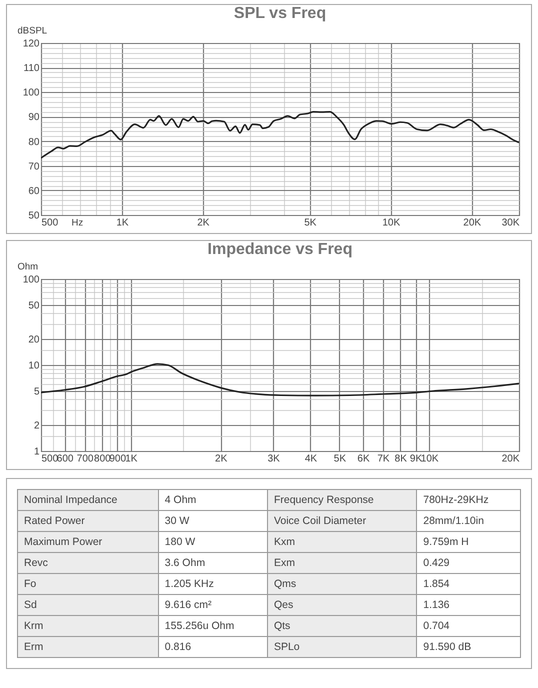 The height and width of the screenshot is (688, 538). What do you see at coordinates (280, 249) in the screenshot?
I see `chart-title: Impedance vs Freq` at bounding box center [280, 249].